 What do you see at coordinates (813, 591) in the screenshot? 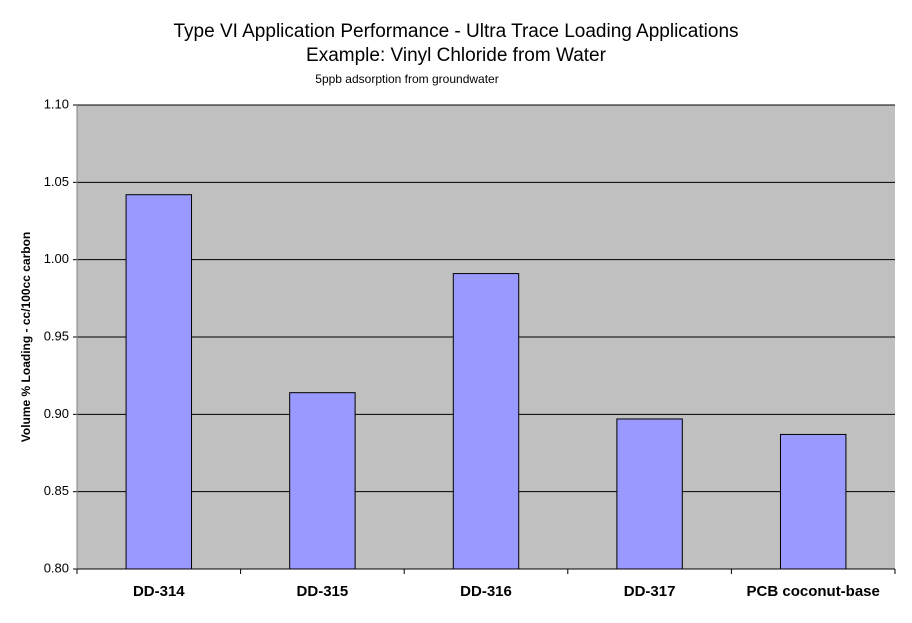
I see `x-tick-label: PCB coconut-base` at bounding box center [813, 591].